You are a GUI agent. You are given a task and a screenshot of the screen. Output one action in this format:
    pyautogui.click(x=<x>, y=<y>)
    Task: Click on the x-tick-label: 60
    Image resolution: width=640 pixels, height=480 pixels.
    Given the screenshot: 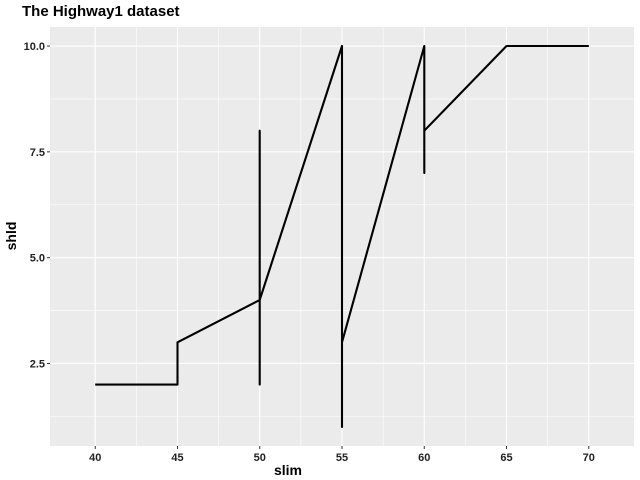 What is the action you would take?
    pyautogui.click(x=424, y=458)
    